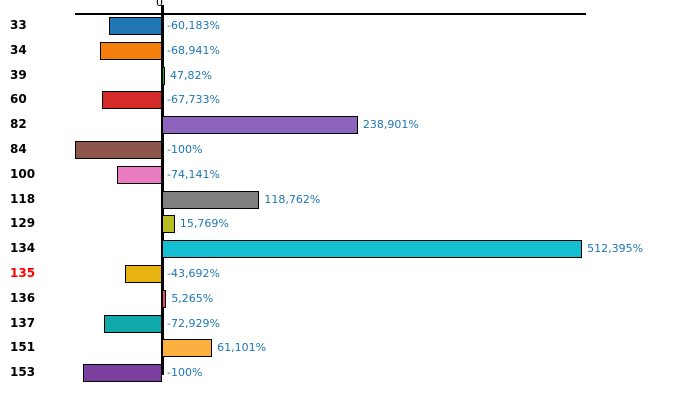 The height and width of the screenshot is (405, 700). What do you see at coordinates (162, 190) in the screenshot?
I see `zero-baseline` at bounding box center [162, 190].